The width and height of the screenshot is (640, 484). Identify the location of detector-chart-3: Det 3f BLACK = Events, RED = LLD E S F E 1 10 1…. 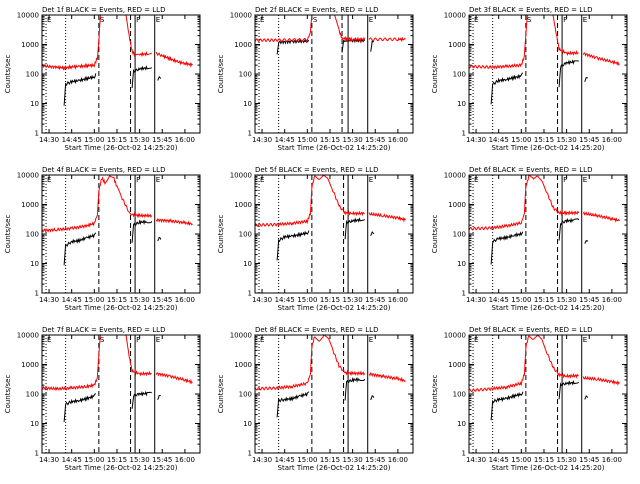
(529, 79).